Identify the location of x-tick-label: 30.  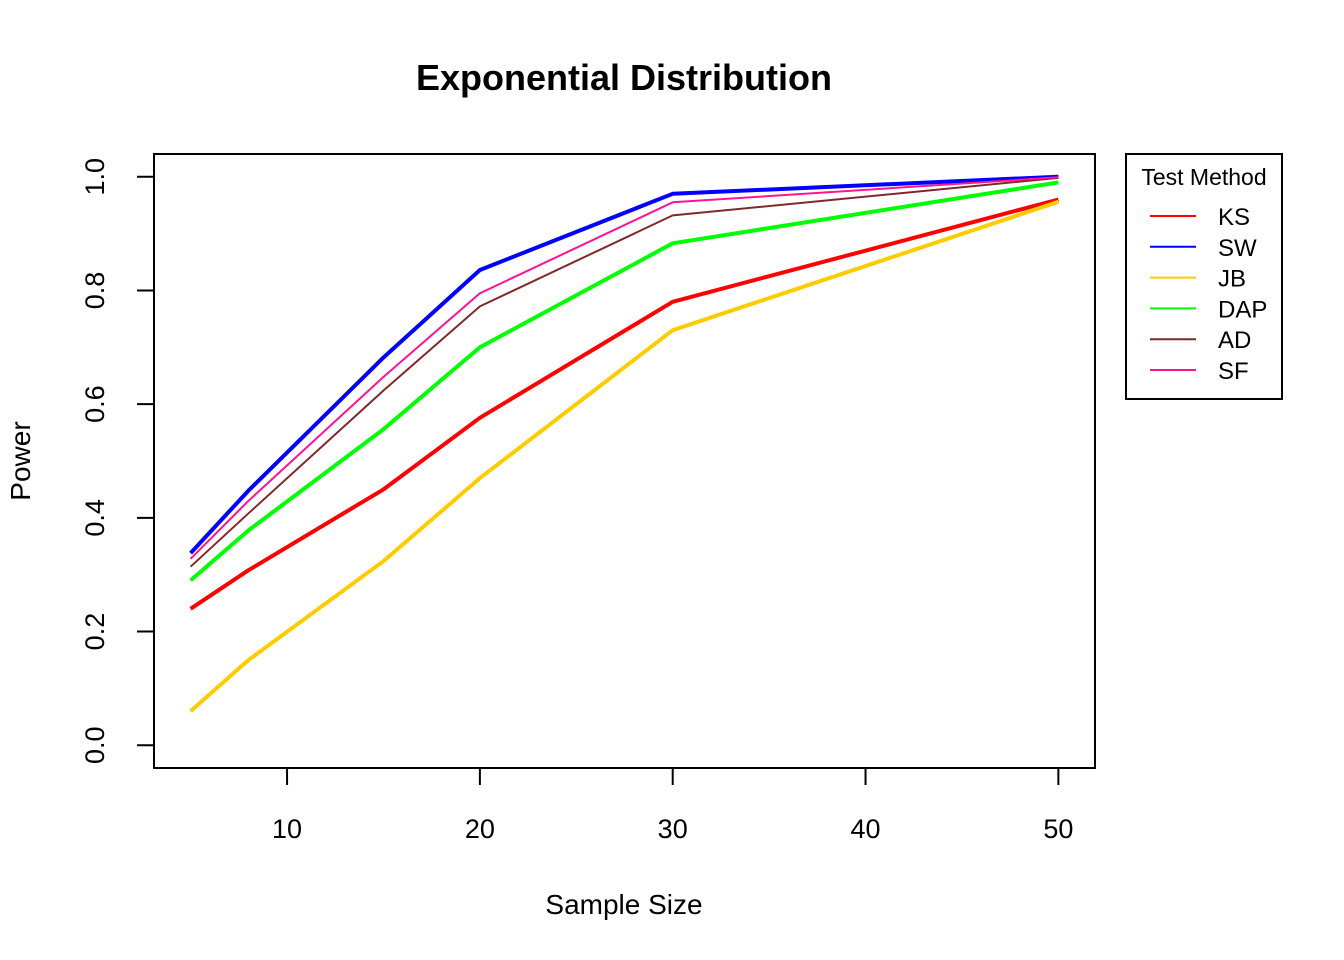
(673, 829).